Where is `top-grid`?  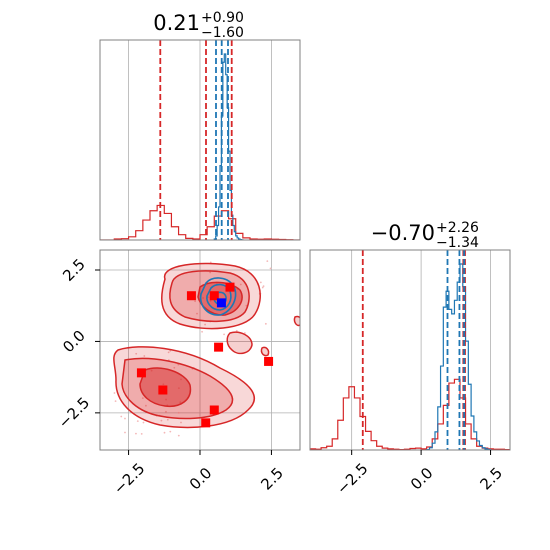
top-grid is located at coordinates (200, 140).